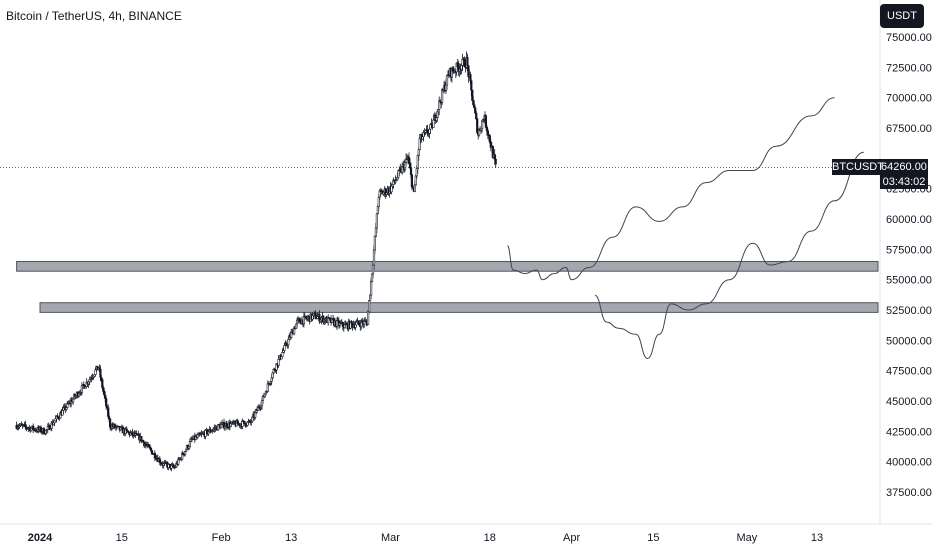  What do you see at coordinates (909, 220) in the screenshot?
I see `y-tick-label-6: 60000.00` at bounding box center [909, 220].